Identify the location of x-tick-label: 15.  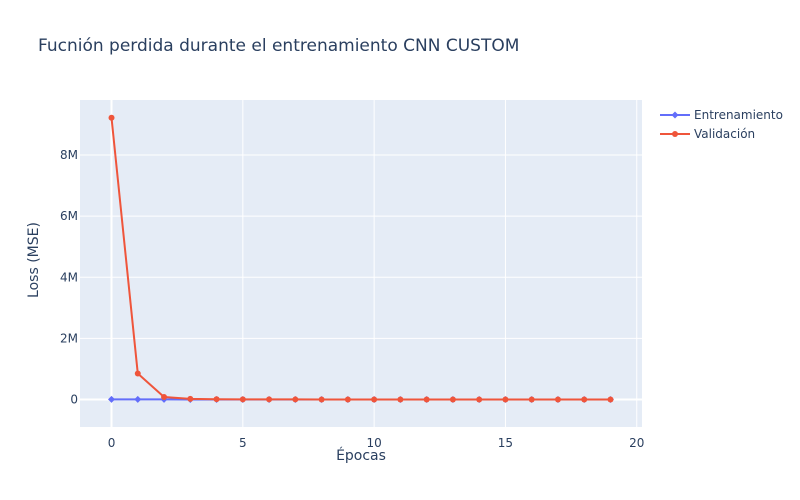
(505, 443).